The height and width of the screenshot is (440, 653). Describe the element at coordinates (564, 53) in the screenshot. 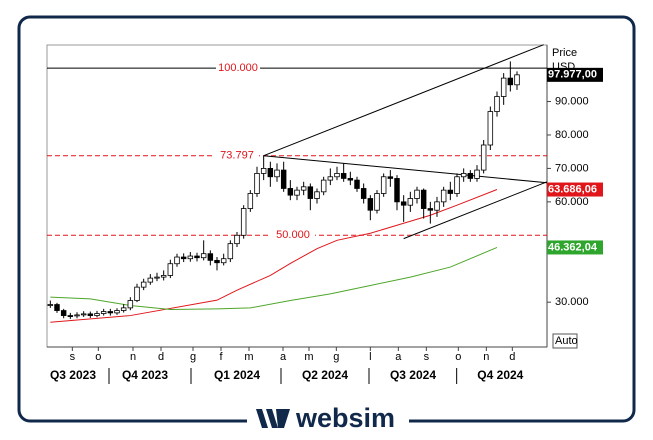

I see `axis-title: Price` at that location.